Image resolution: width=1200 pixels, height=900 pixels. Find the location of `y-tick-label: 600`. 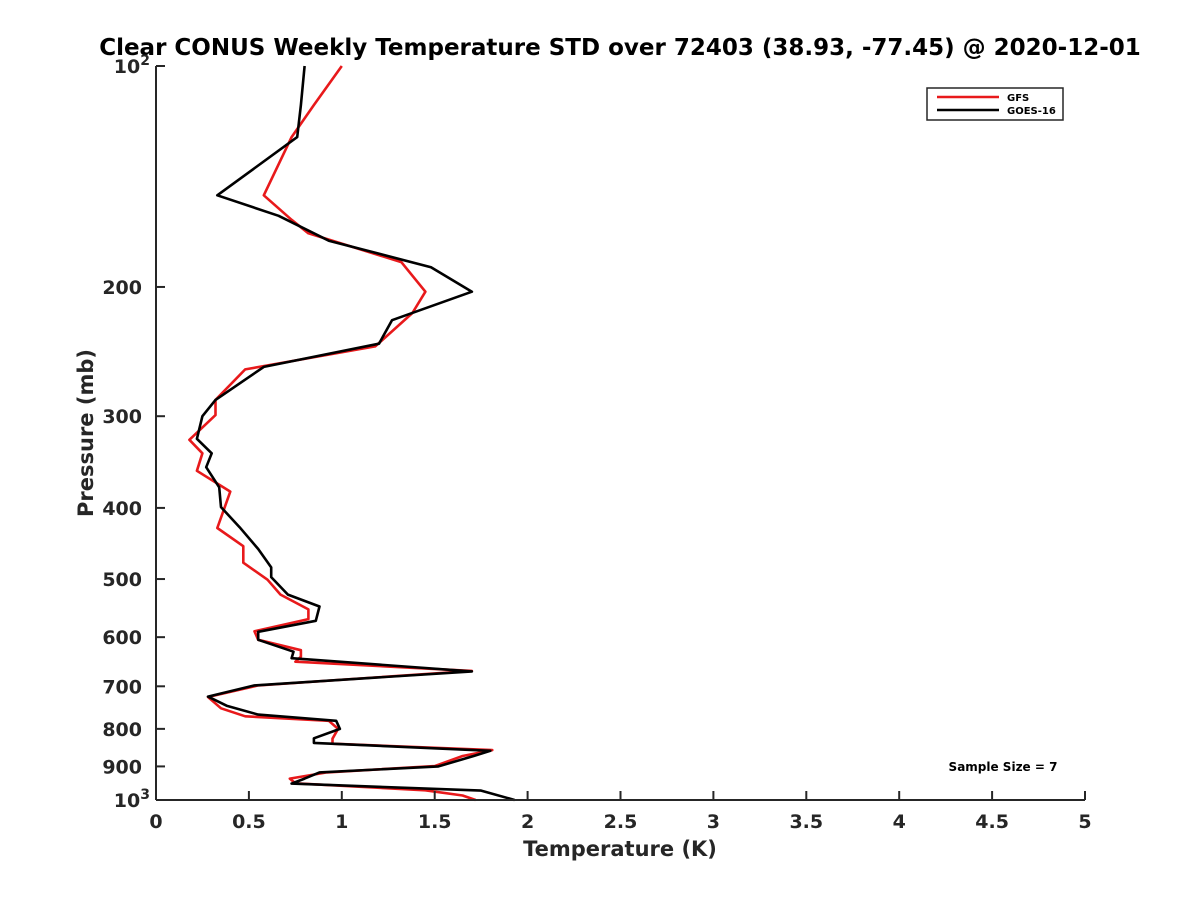

y-tick-label: 600 is located at coordinates (122, 638).